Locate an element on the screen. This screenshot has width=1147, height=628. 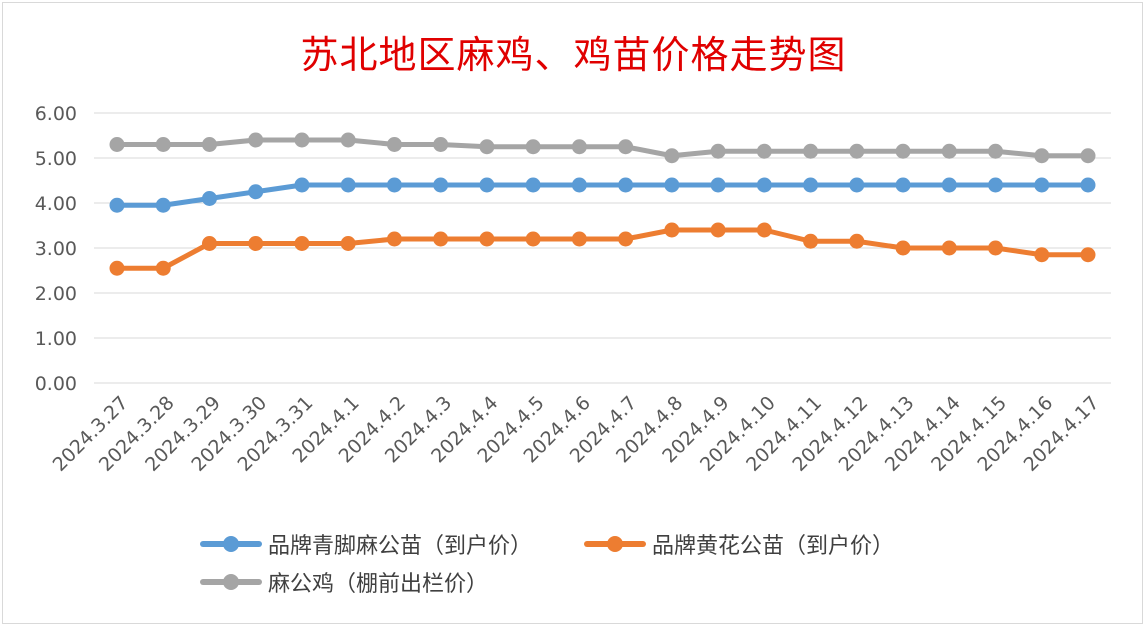
y-tick-label: 6.00 is located at coordinates (56, 114).